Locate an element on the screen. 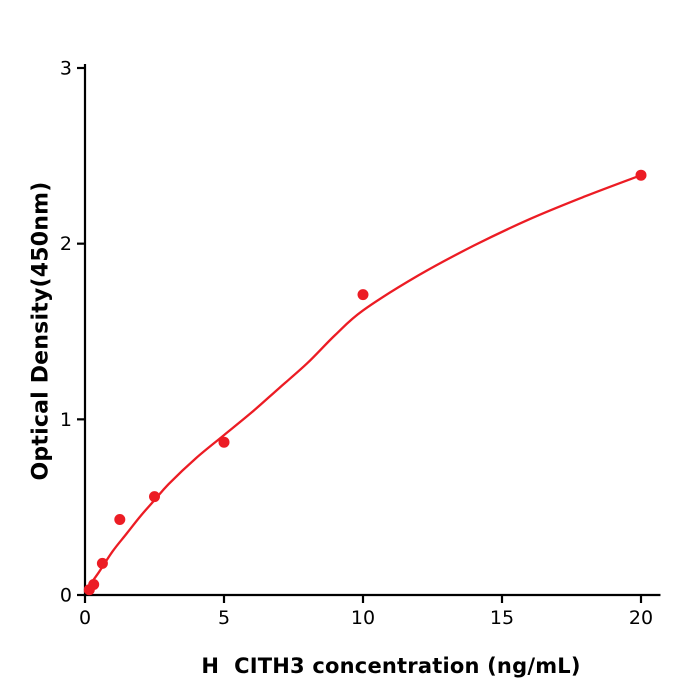 The height and width of the screenshot is (700, 700). x-tick-label: 20 is located at coordinates (641, 618).